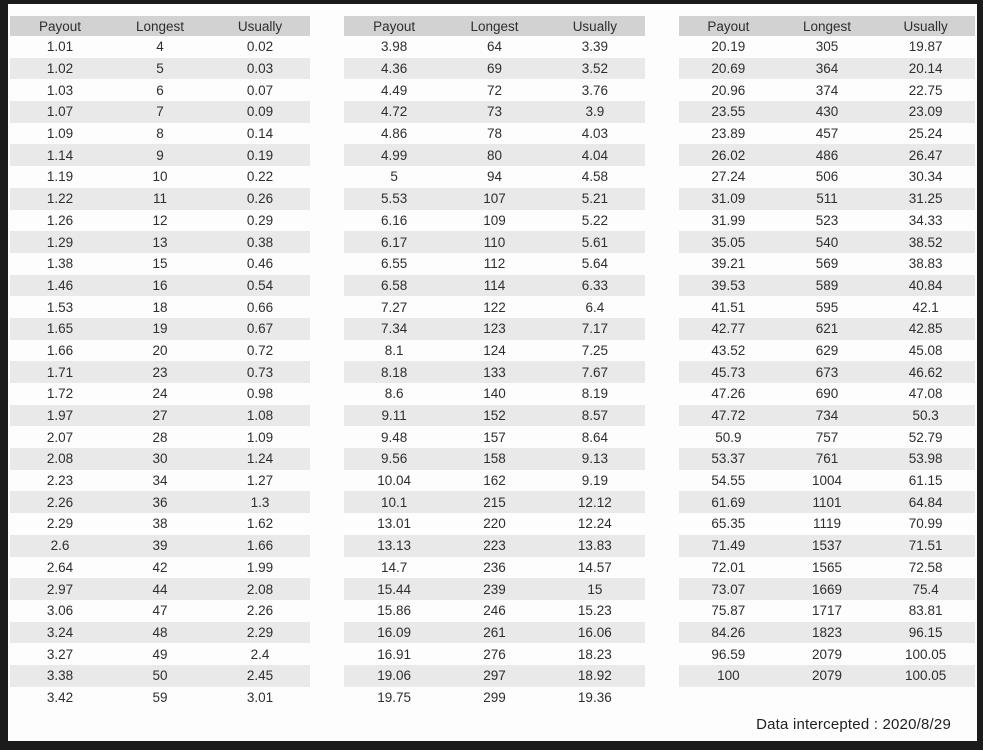 This screenshot has height=750, width=983. I want to click on table-cell: 158, so click(494, 459).